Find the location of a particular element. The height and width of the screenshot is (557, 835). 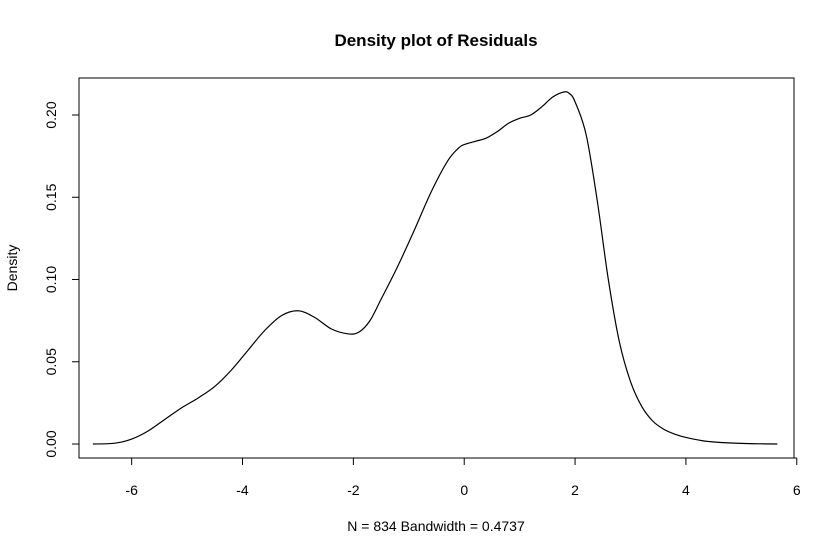

y-axis-label: Density is located at coordinates (12, 268).